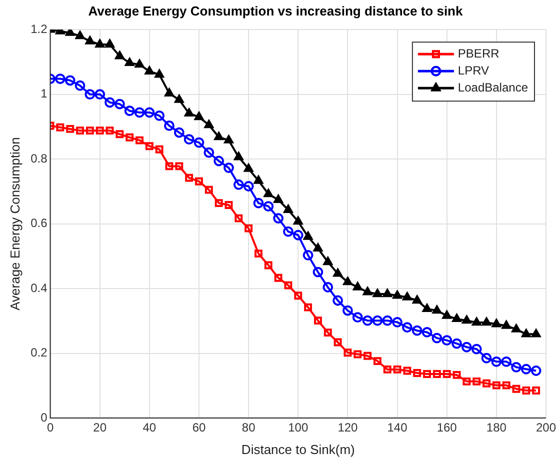 This screenshot has height=466, width=559. Describe the element at coordinates (44, 93) in the screenshot. I see `y-tick-label: 1` at that location.